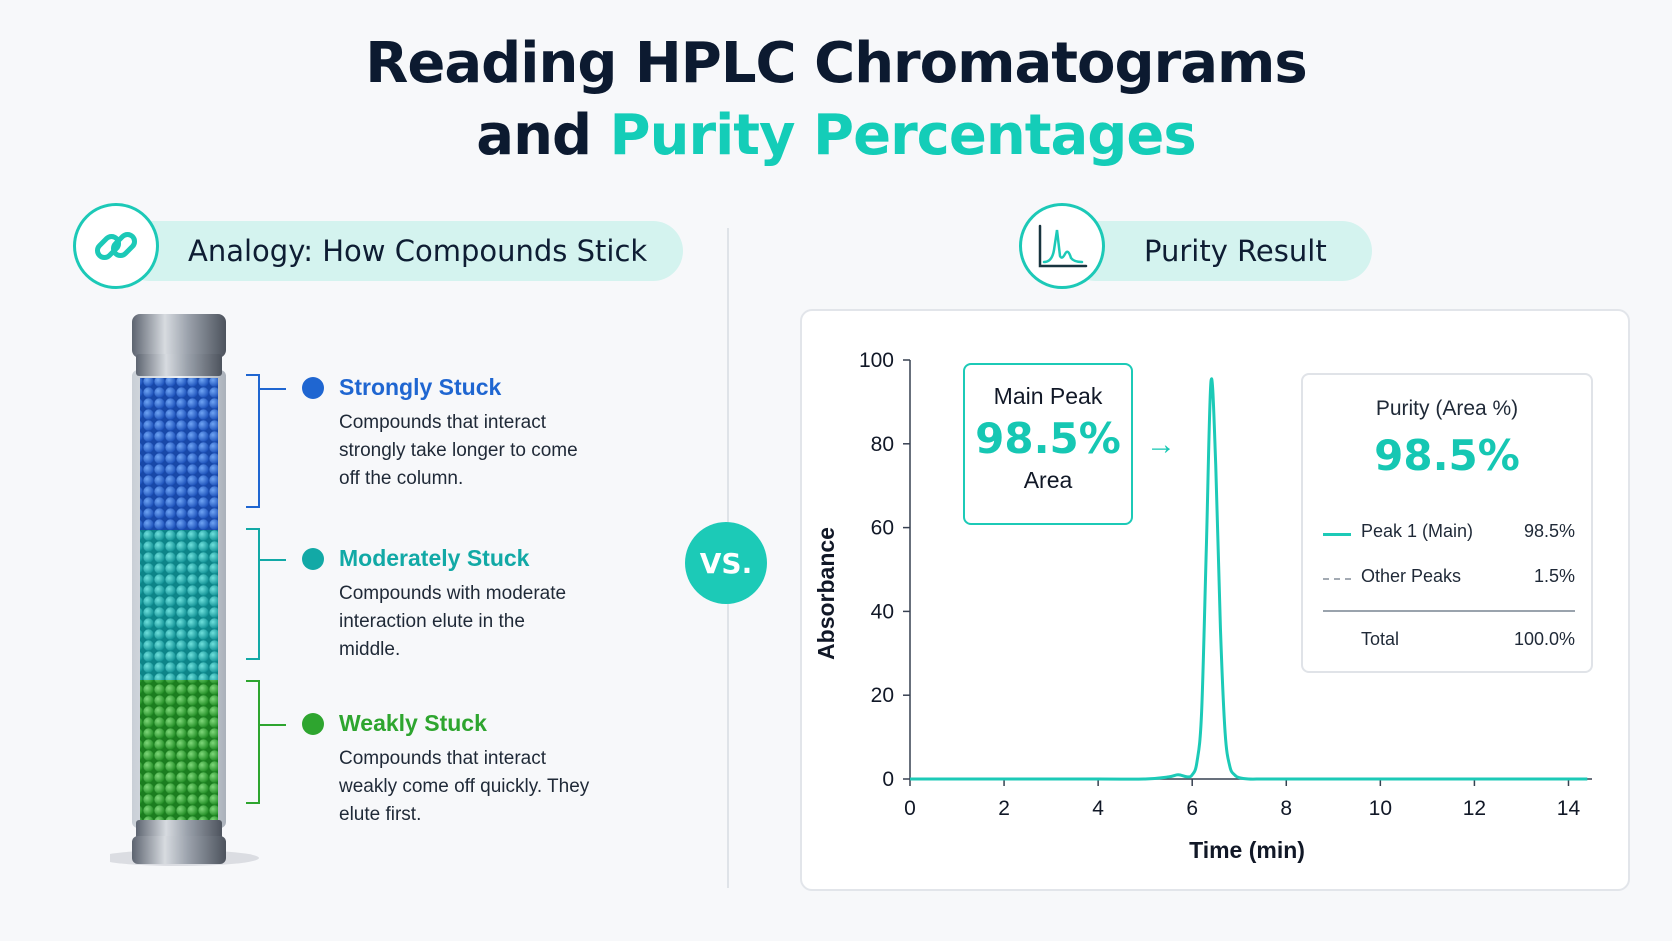 This screenshot has height=941, width=1672. I want to click on x-tick-label: 8, so click(1286, 808).